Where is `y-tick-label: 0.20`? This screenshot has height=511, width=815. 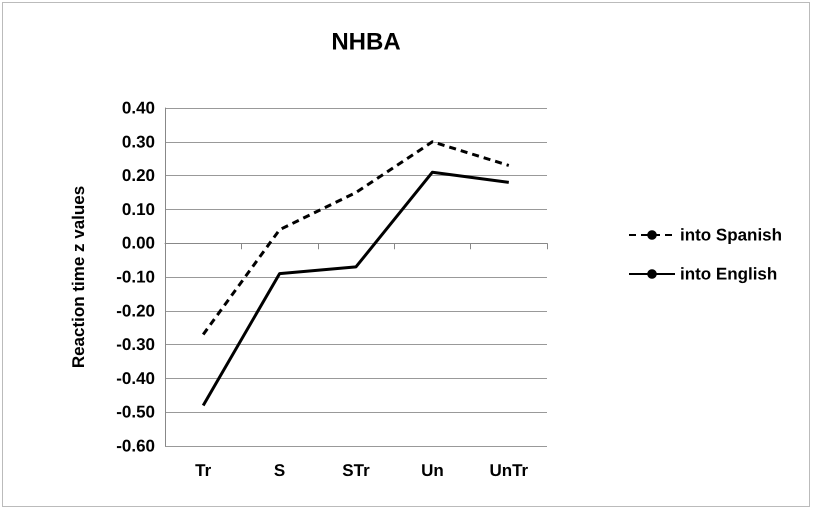 y-tick-label: 0.20 is located at coordinates (138, 176).